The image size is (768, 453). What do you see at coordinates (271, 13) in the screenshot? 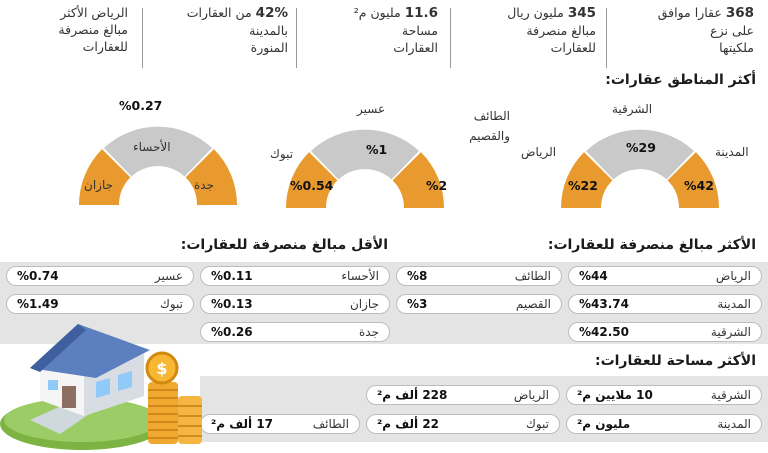
I see `stat-value: 42%` at bounding box center [271, 13].